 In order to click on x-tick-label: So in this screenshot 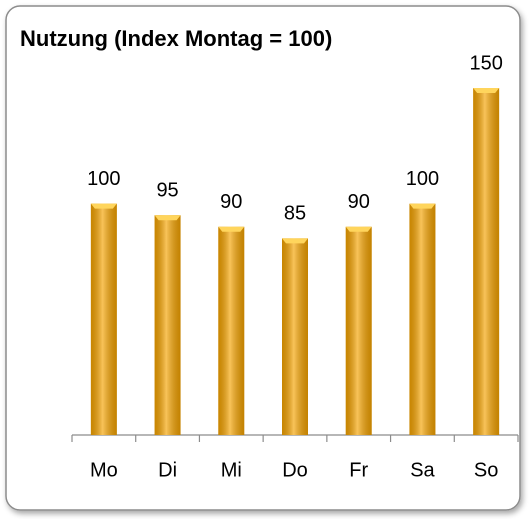, I will do `click(486, 470)`.